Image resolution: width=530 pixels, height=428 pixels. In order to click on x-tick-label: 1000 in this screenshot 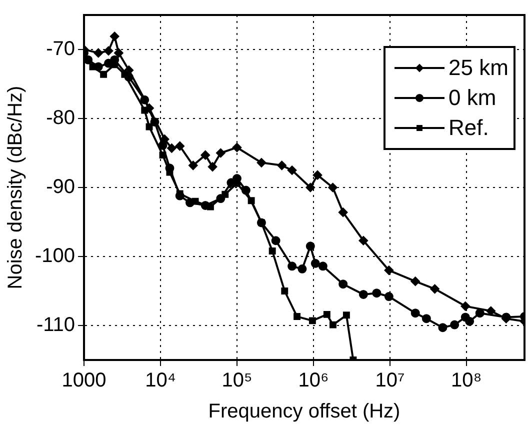, I will do `click(84, 381)`.